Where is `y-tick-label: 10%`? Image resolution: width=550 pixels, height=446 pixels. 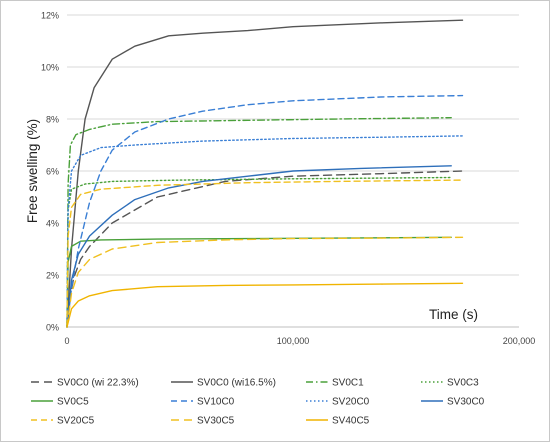 y-tick-label: 10% is located at coordinates (50, 68).